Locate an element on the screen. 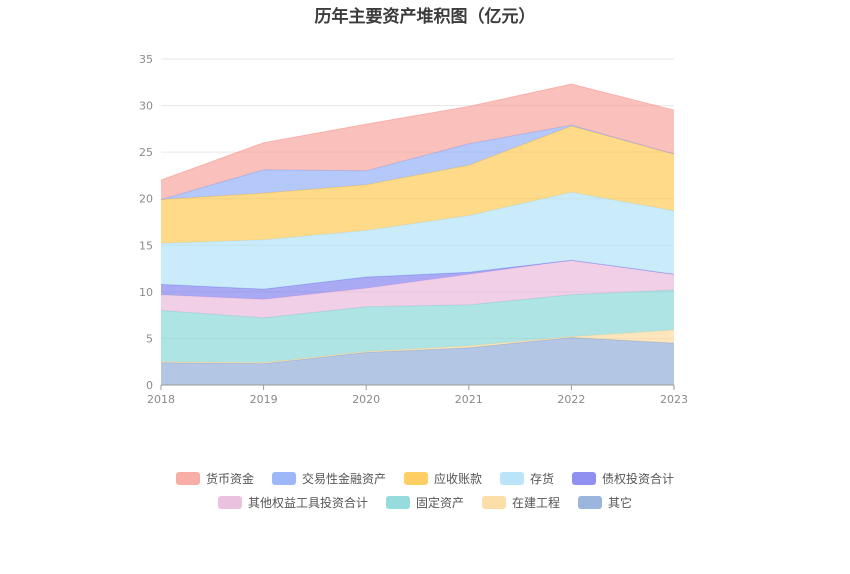 The width and height of the screenshot is (850, 574). x-tick-label: 2018 is located at coordinates (161, 399).